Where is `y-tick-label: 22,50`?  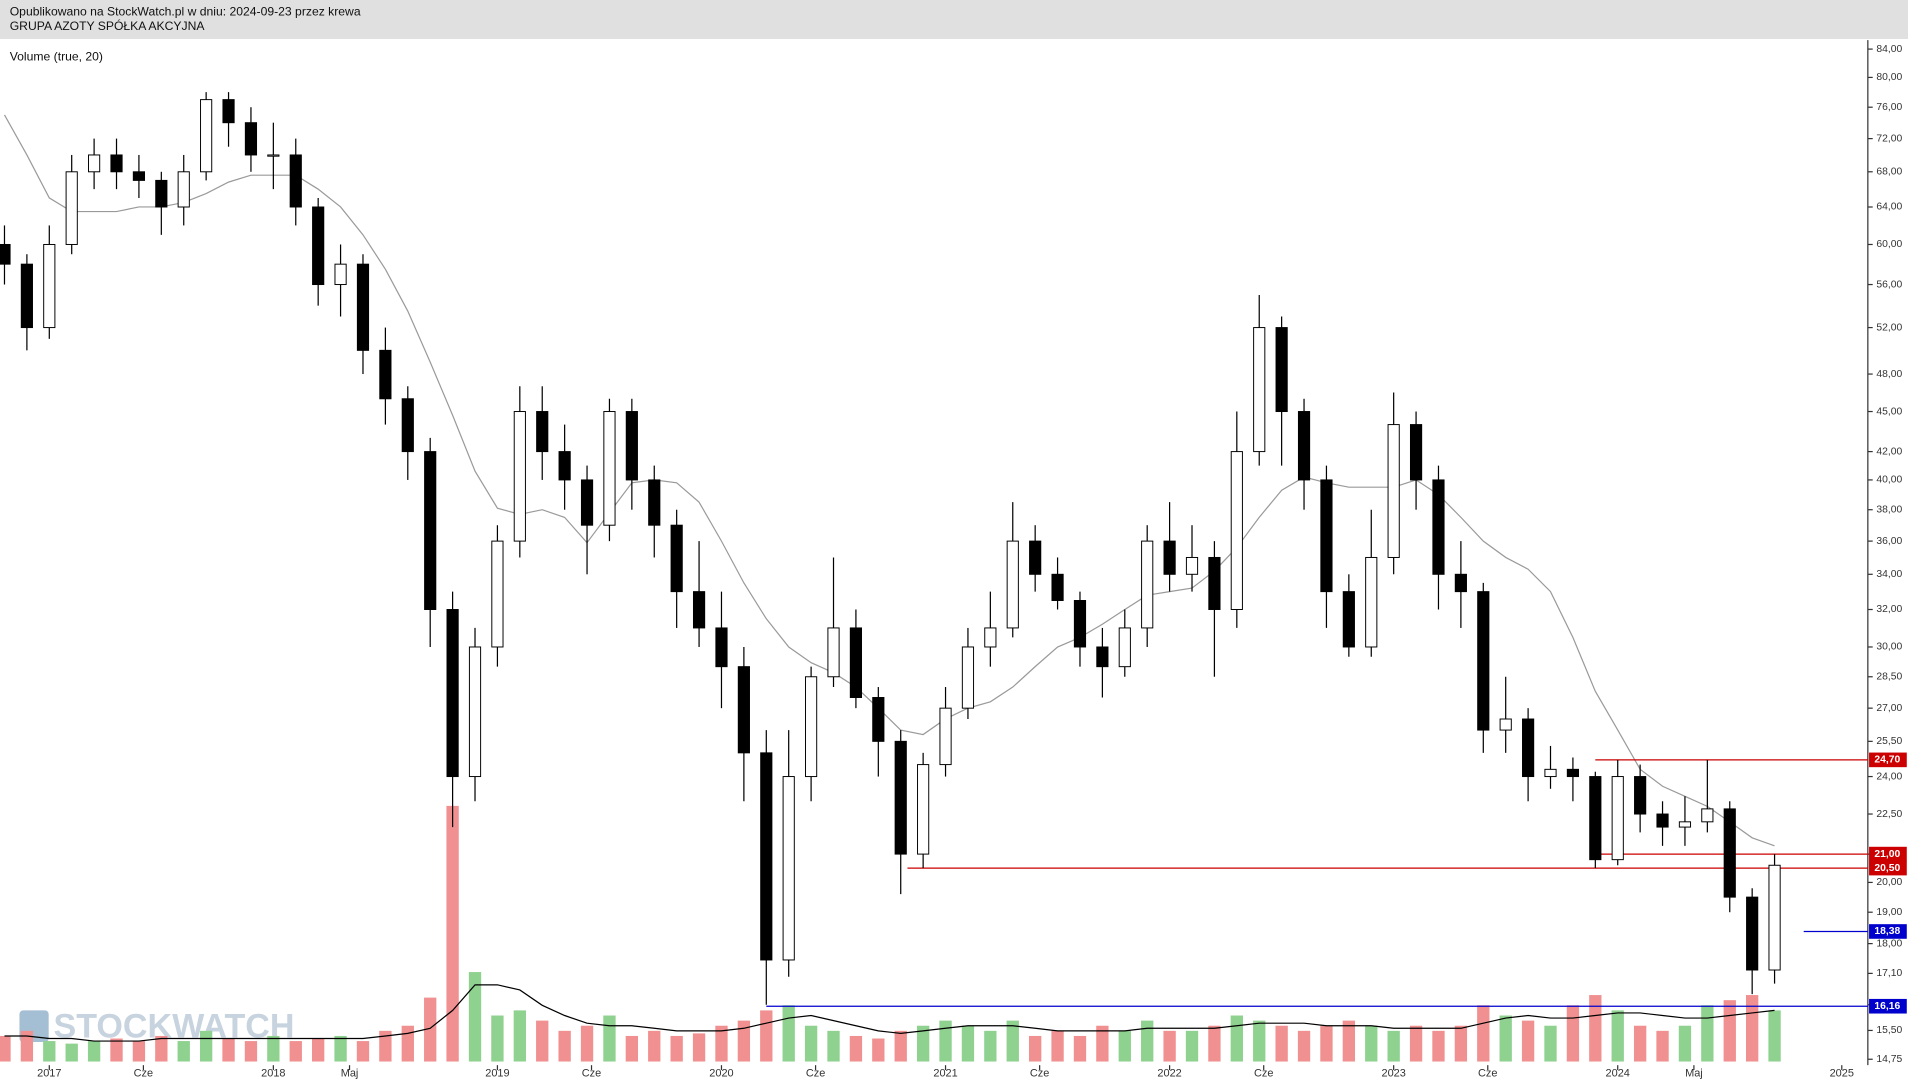
y-tick-label: 22,50 is located at coordinates (1889, 814).